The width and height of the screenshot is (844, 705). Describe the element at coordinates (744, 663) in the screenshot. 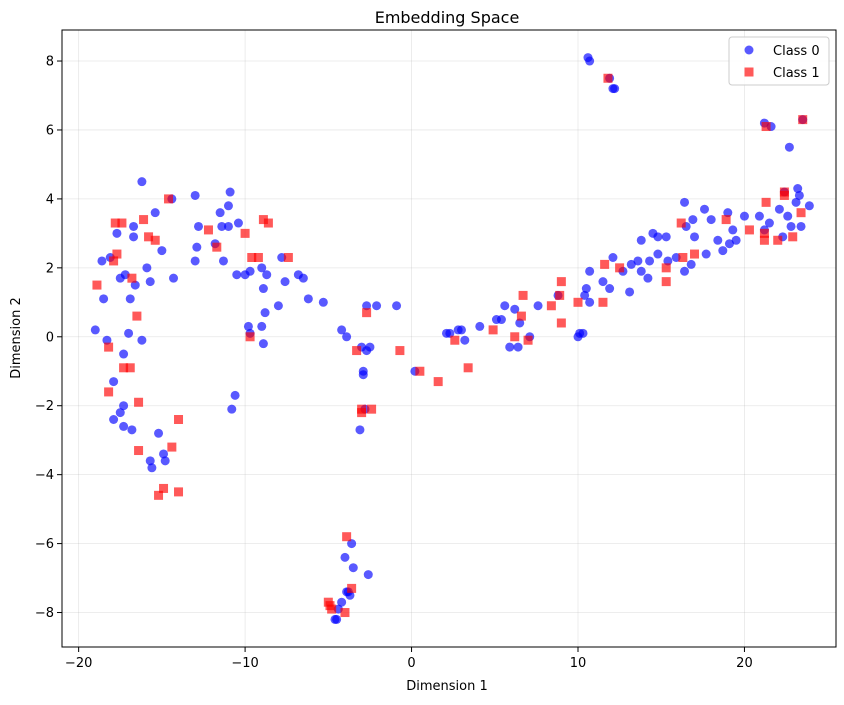

I see `x-tick-label: 20` at that location.